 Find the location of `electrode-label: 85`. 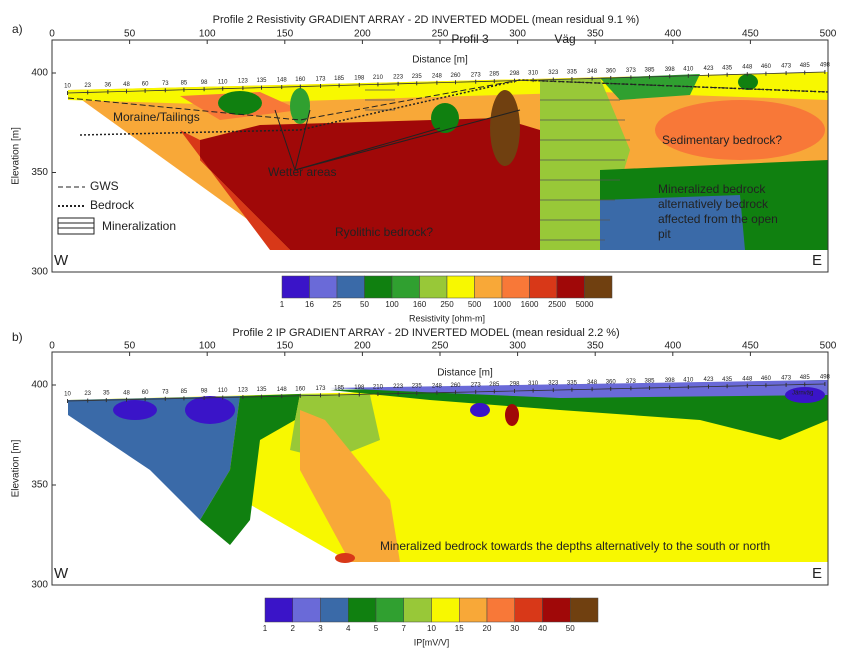

electrode-label: 85 is located at coordinates (184, 392).